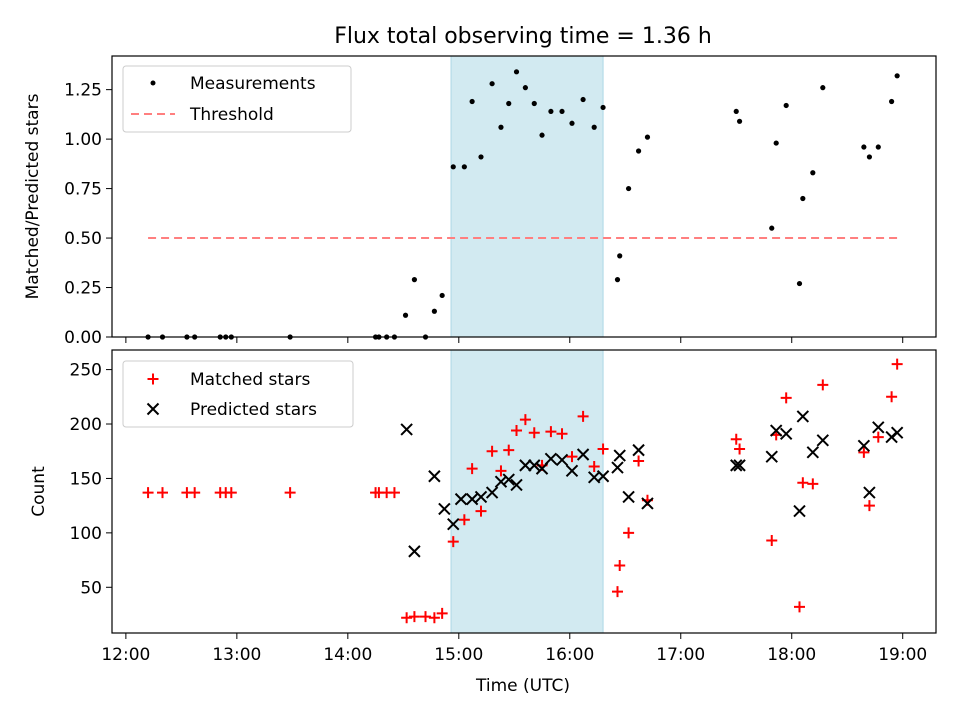 This screenshot has width=960, height=720. I want to click on legend-predicted-marker, so click(153, 409).